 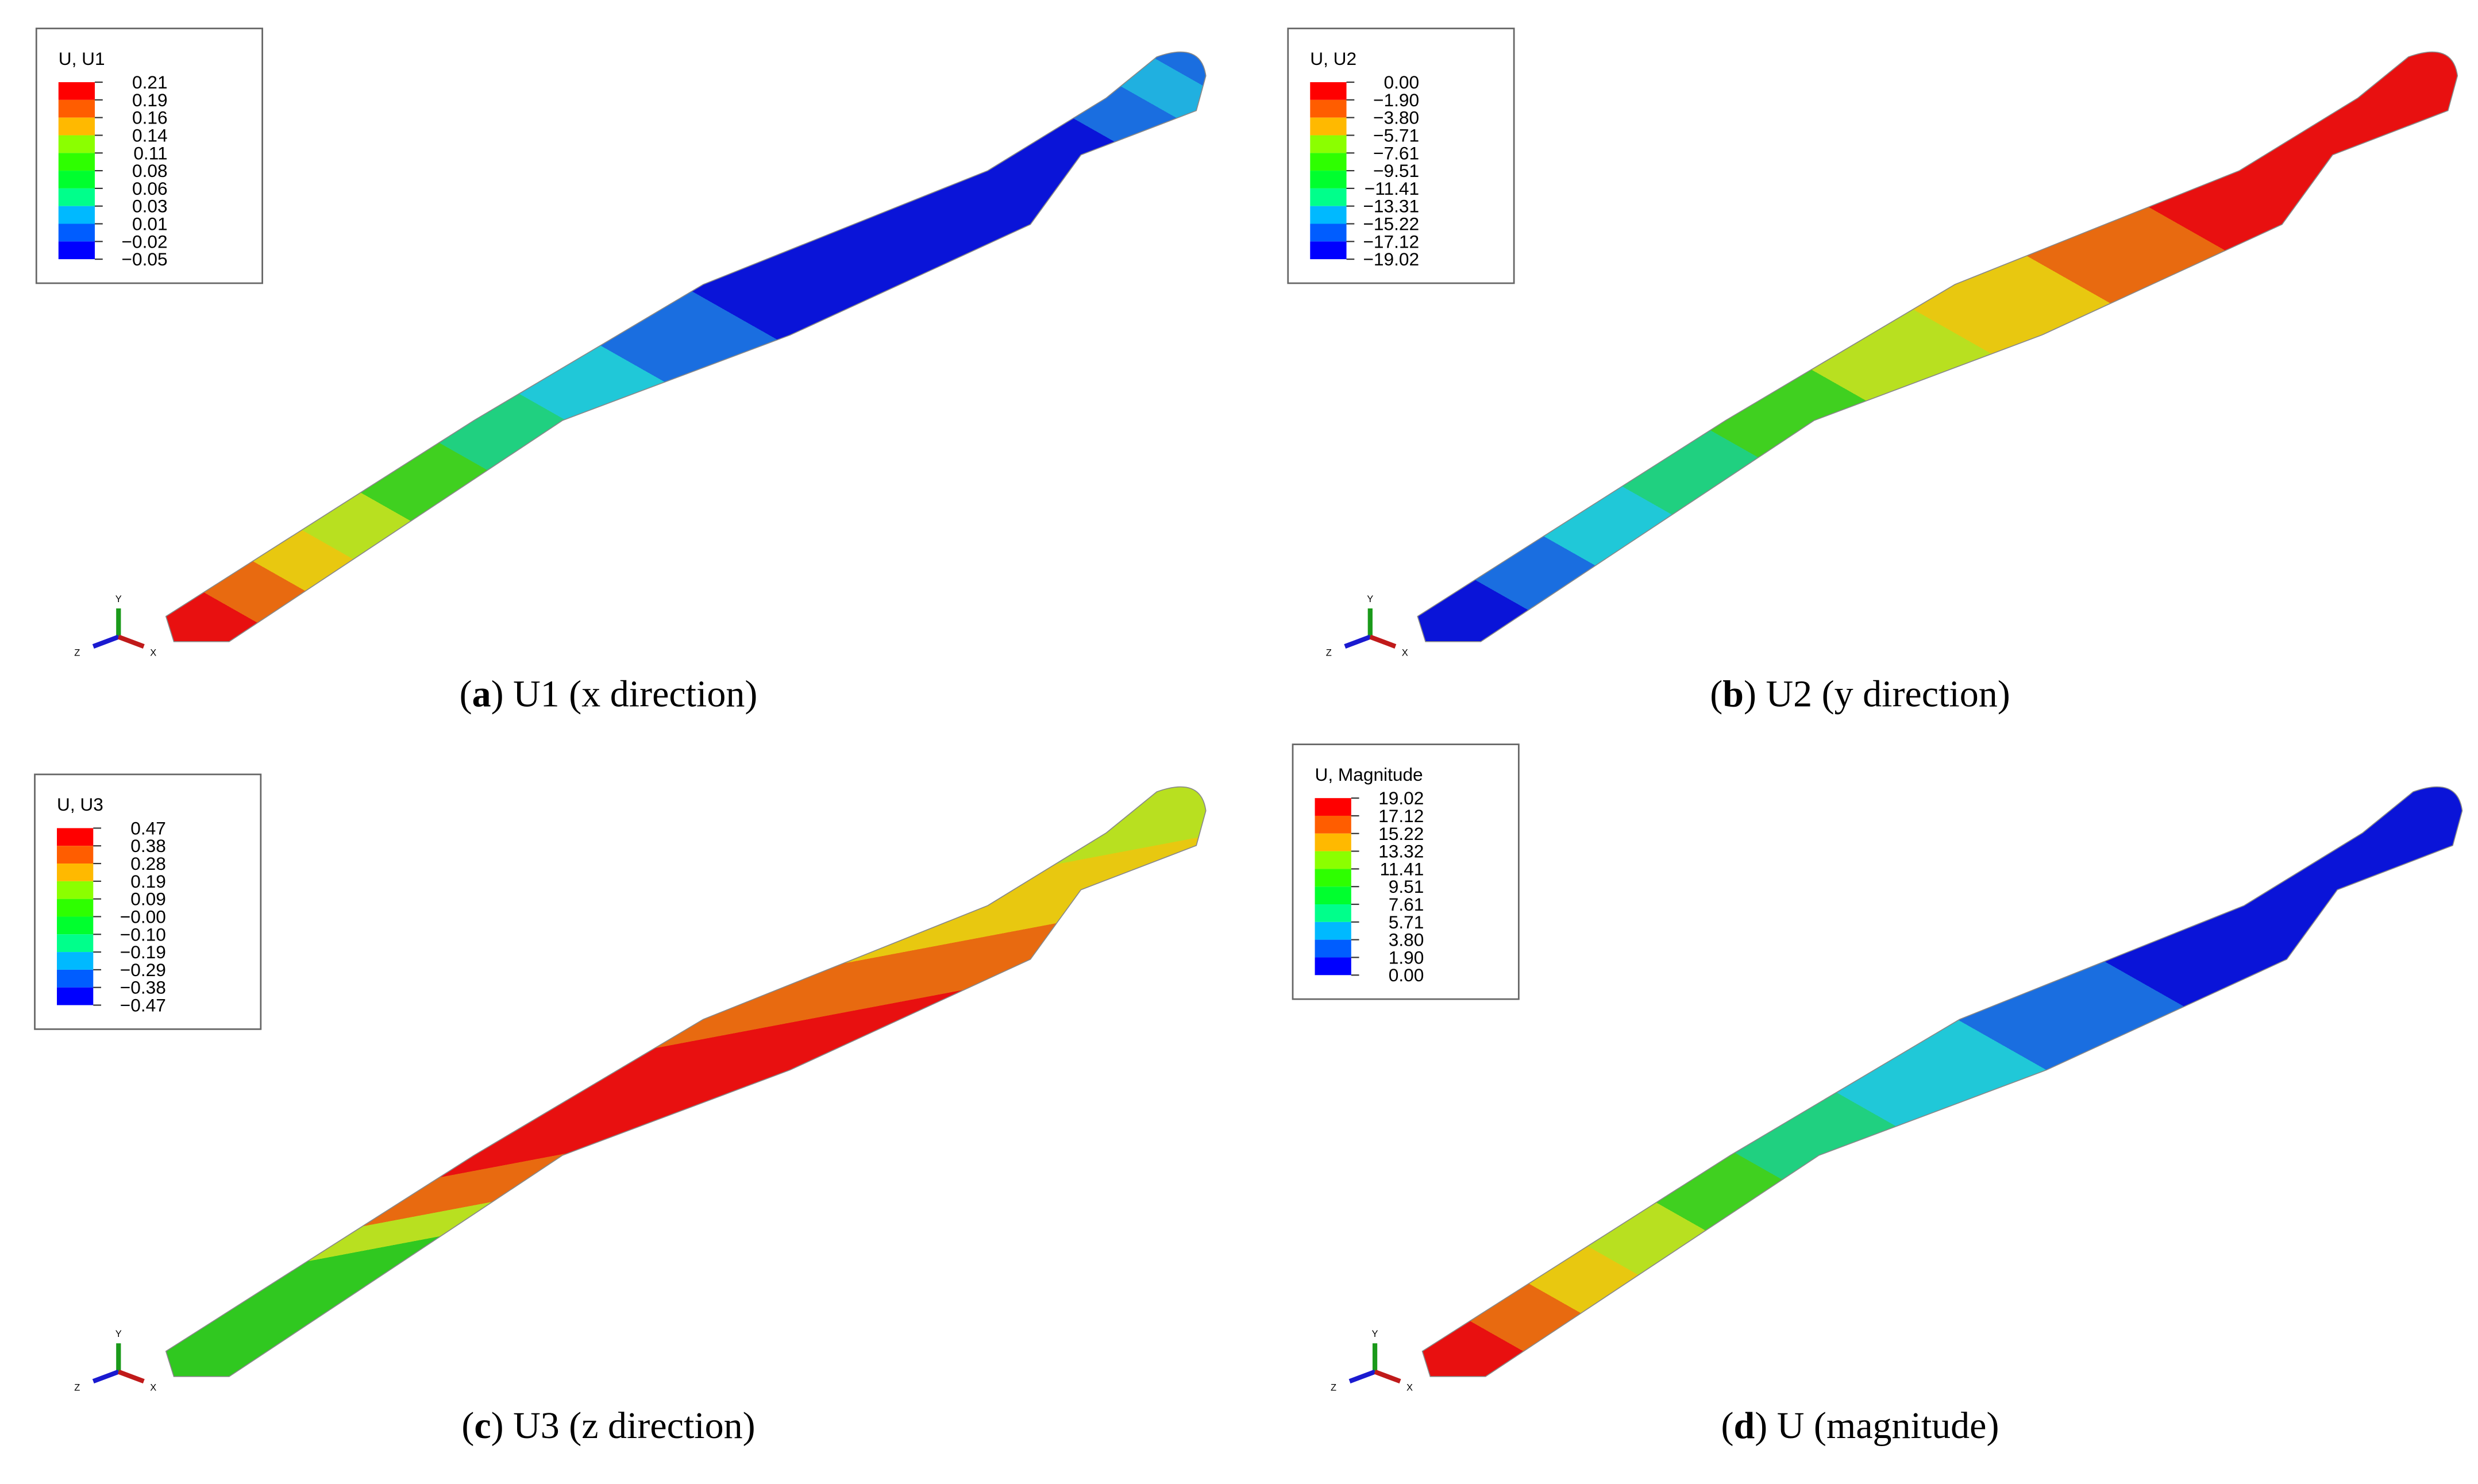 What do you see at coordinates (1860, 694) in the screenshot?
I see `caption: (b) U2 (y direction)` at bounding box center [1860, 694].